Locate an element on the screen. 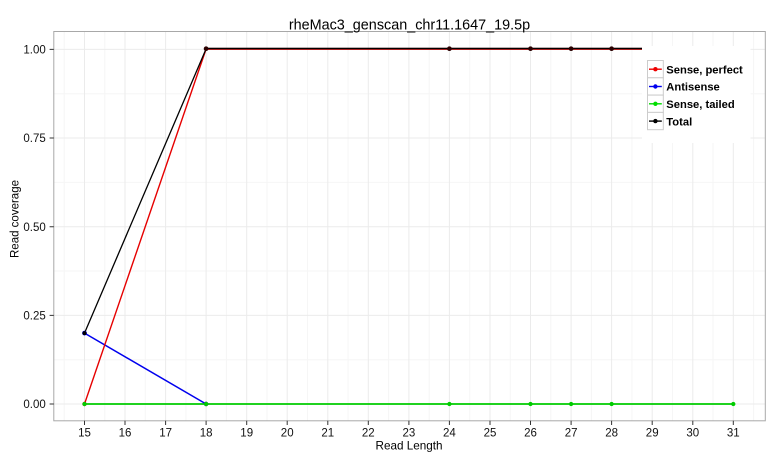  svg-text: 23 is located at coordinates (409, 434).